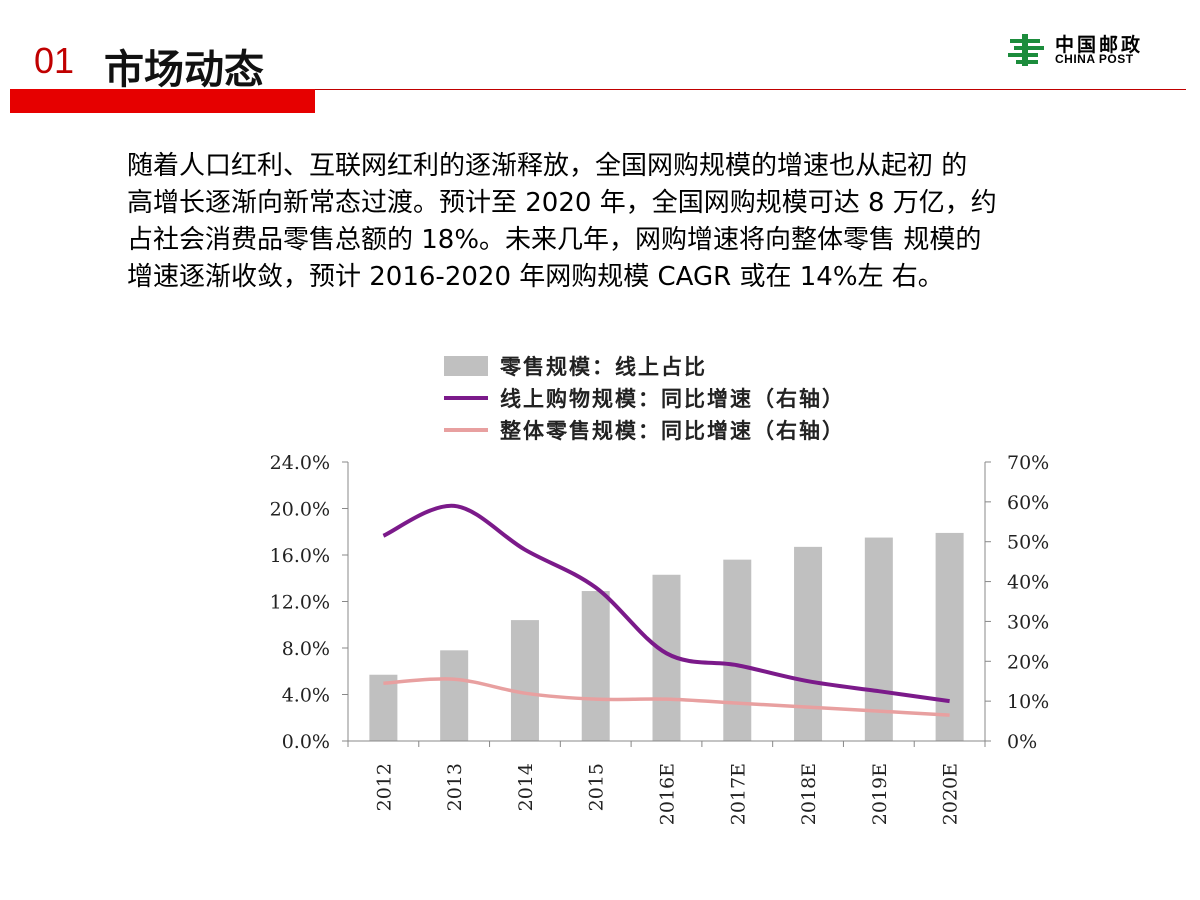  Describe the element at coordinates (1028, 622) in the screenshot. I see `right-tick-label: 30%` at that location.